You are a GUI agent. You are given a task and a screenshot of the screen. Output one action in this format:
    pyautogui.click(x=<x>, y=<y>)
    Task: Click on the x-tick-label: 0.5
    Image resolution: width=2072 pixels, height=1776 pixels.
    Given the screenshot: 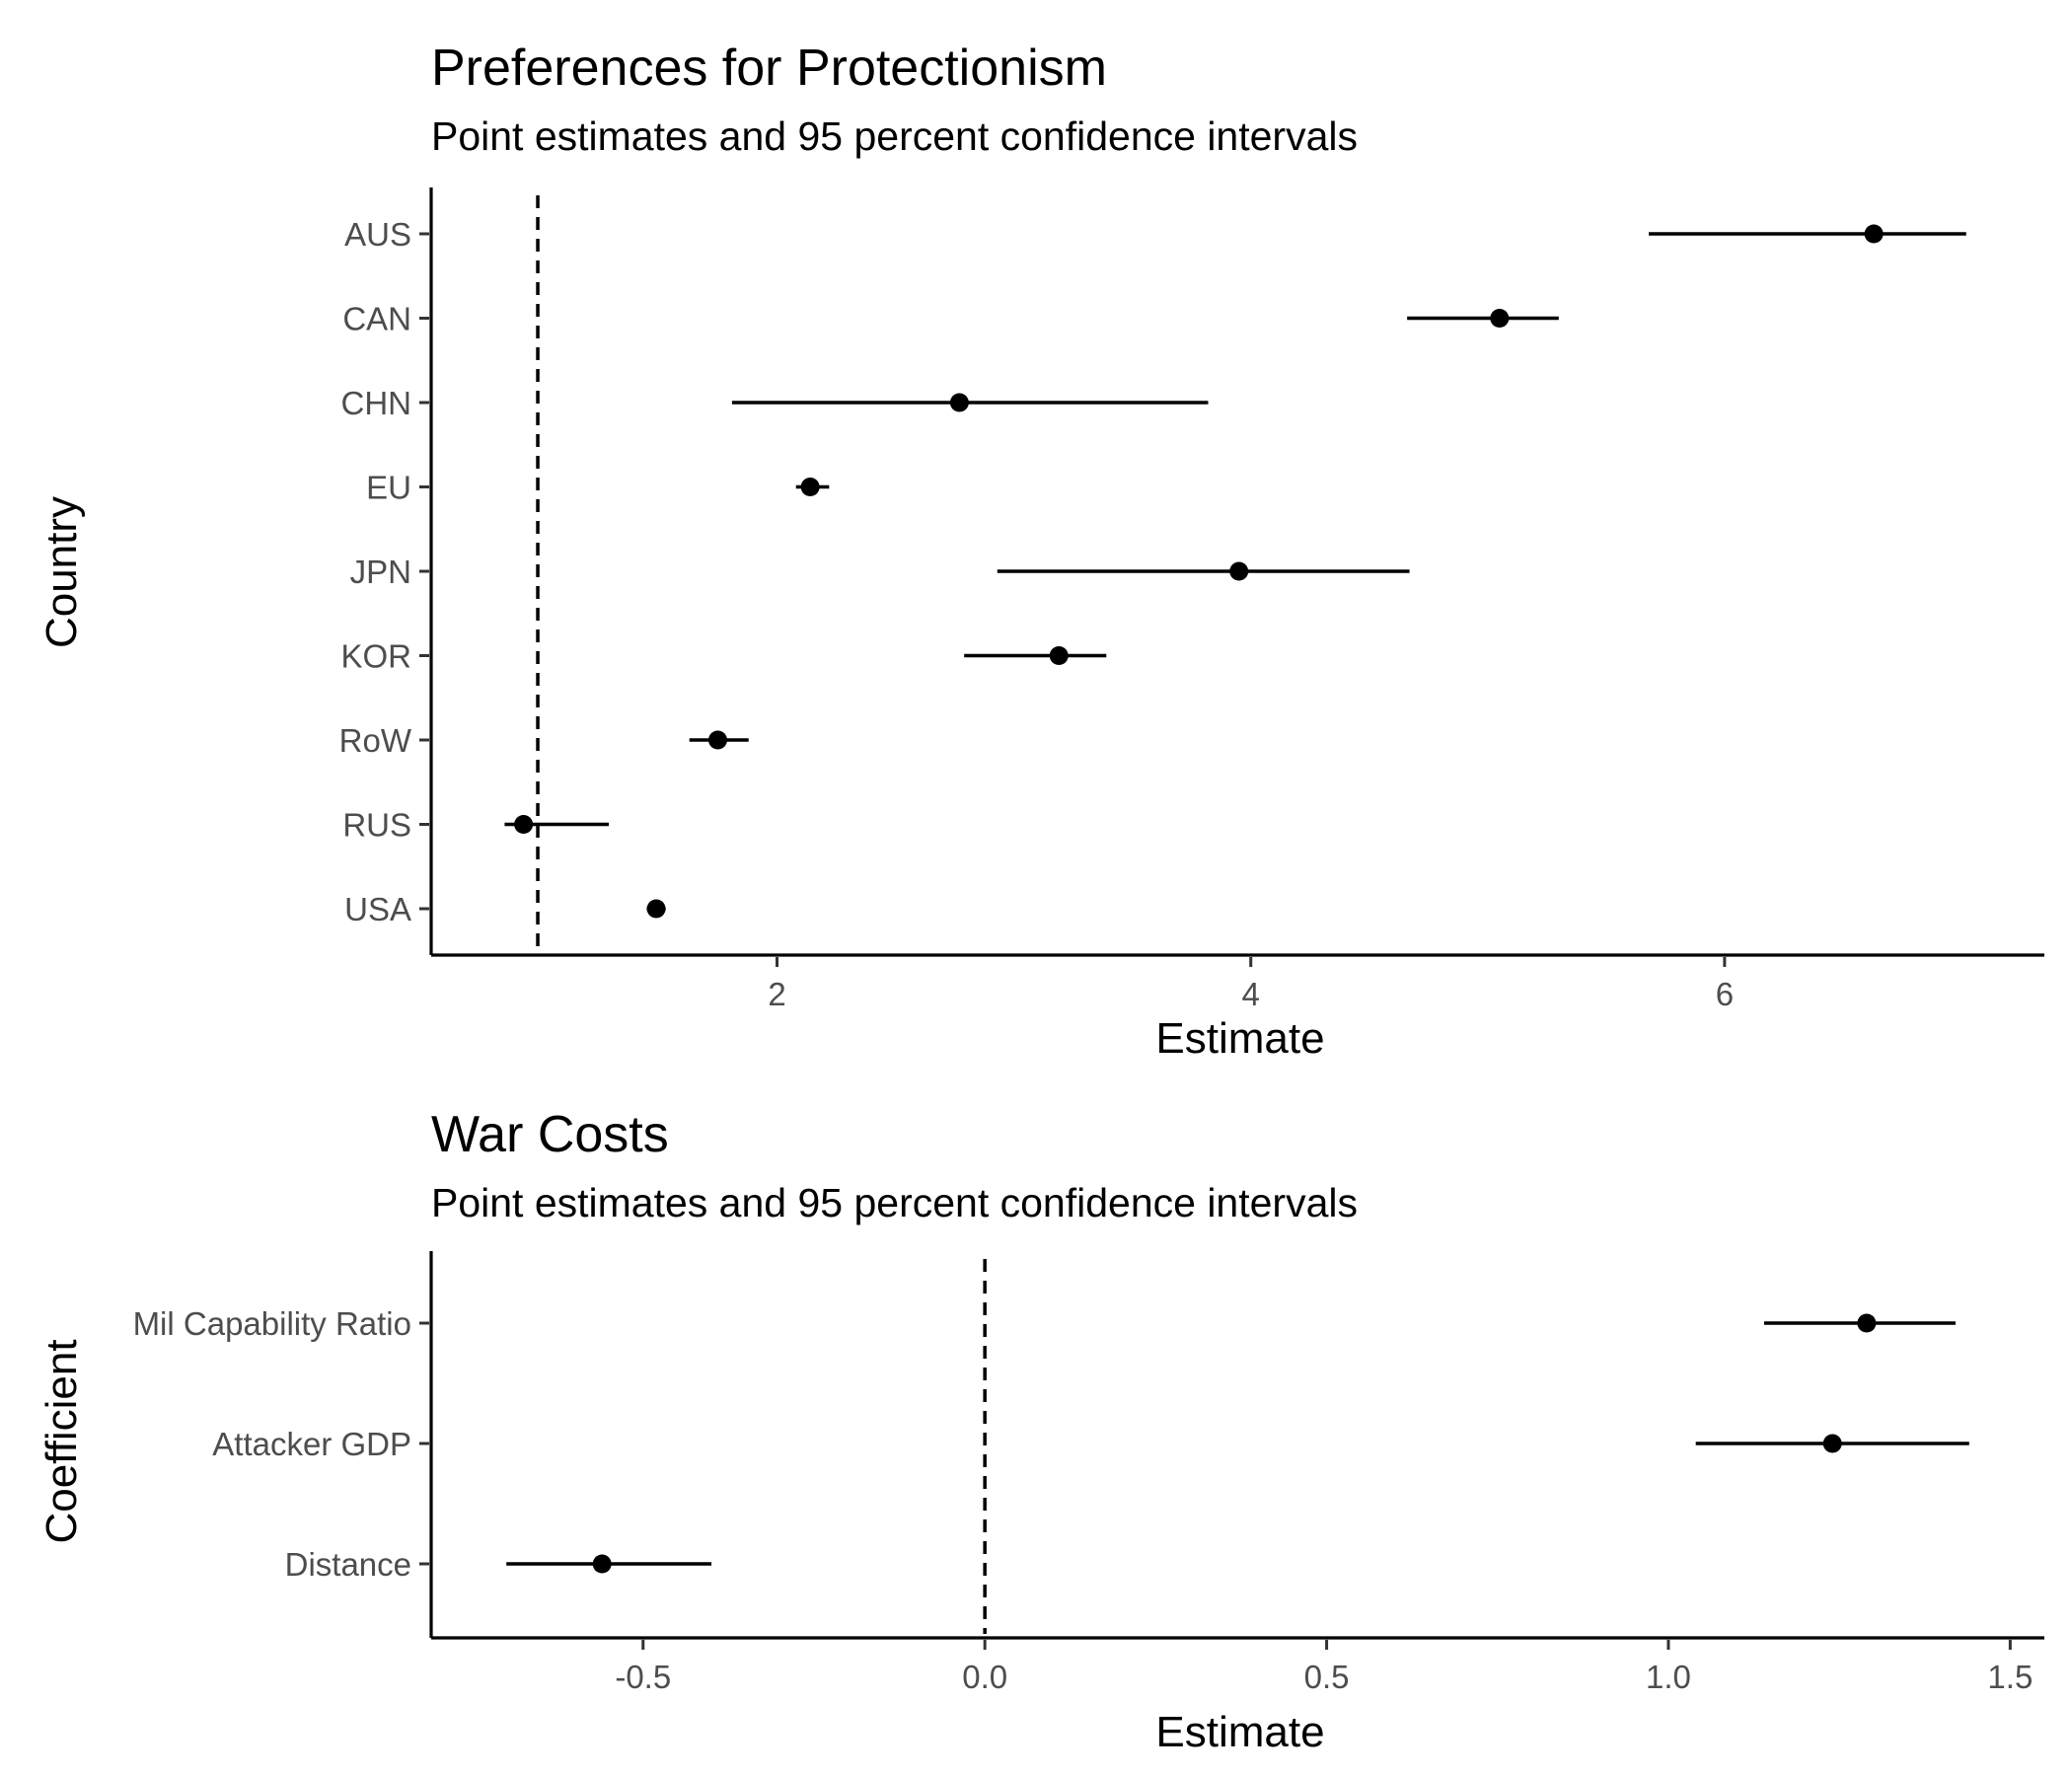 What is the action you would take?
    pyautogui.click(x=1327, y=1677)
    